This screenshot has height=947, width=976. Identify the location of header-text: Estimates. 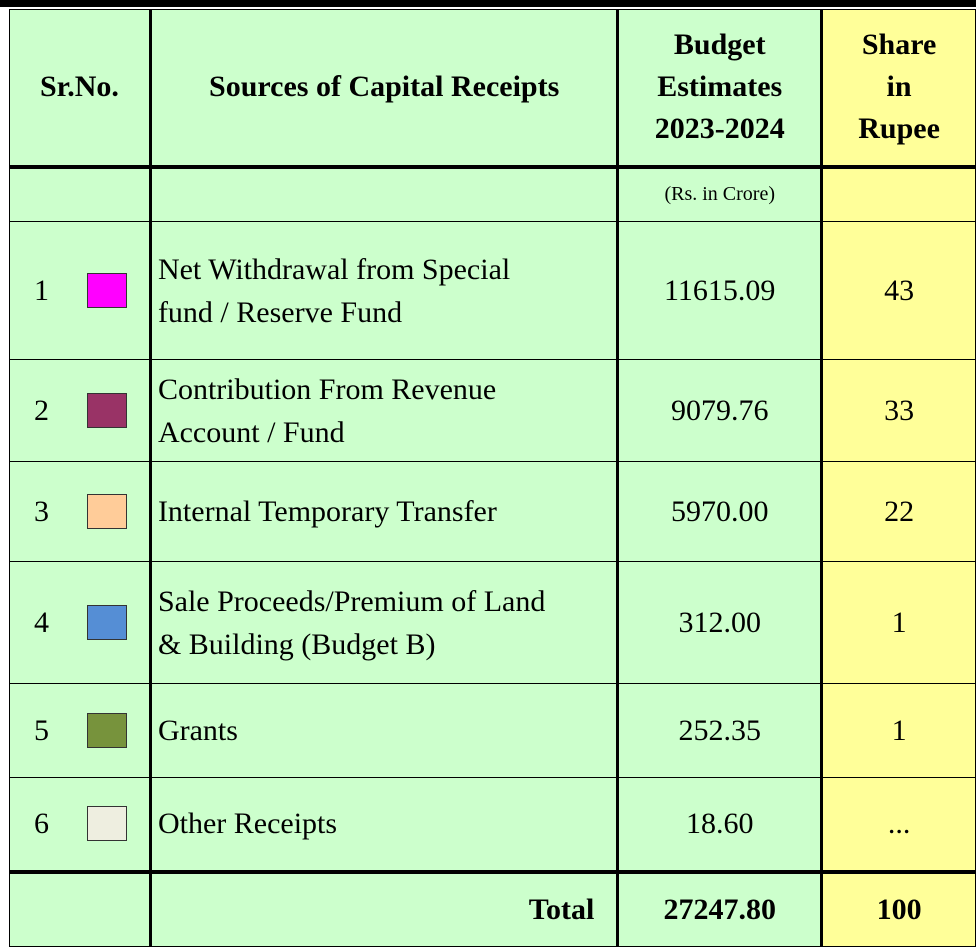
(720, 87).